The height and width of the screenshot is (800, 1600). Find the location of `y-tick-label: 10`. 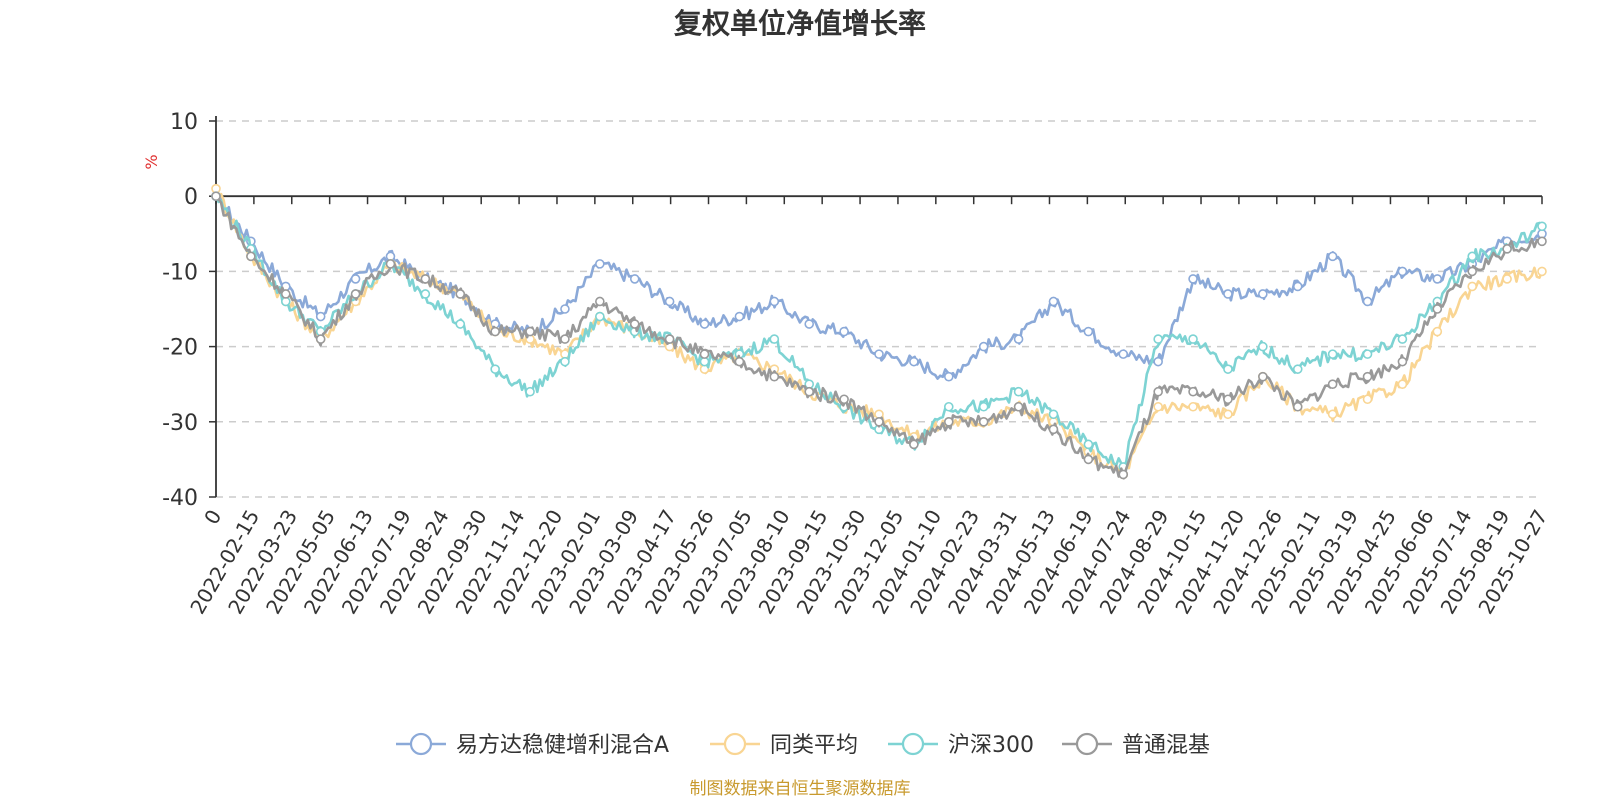

y-tick-label: 10 is located at coordinates (184, 122).